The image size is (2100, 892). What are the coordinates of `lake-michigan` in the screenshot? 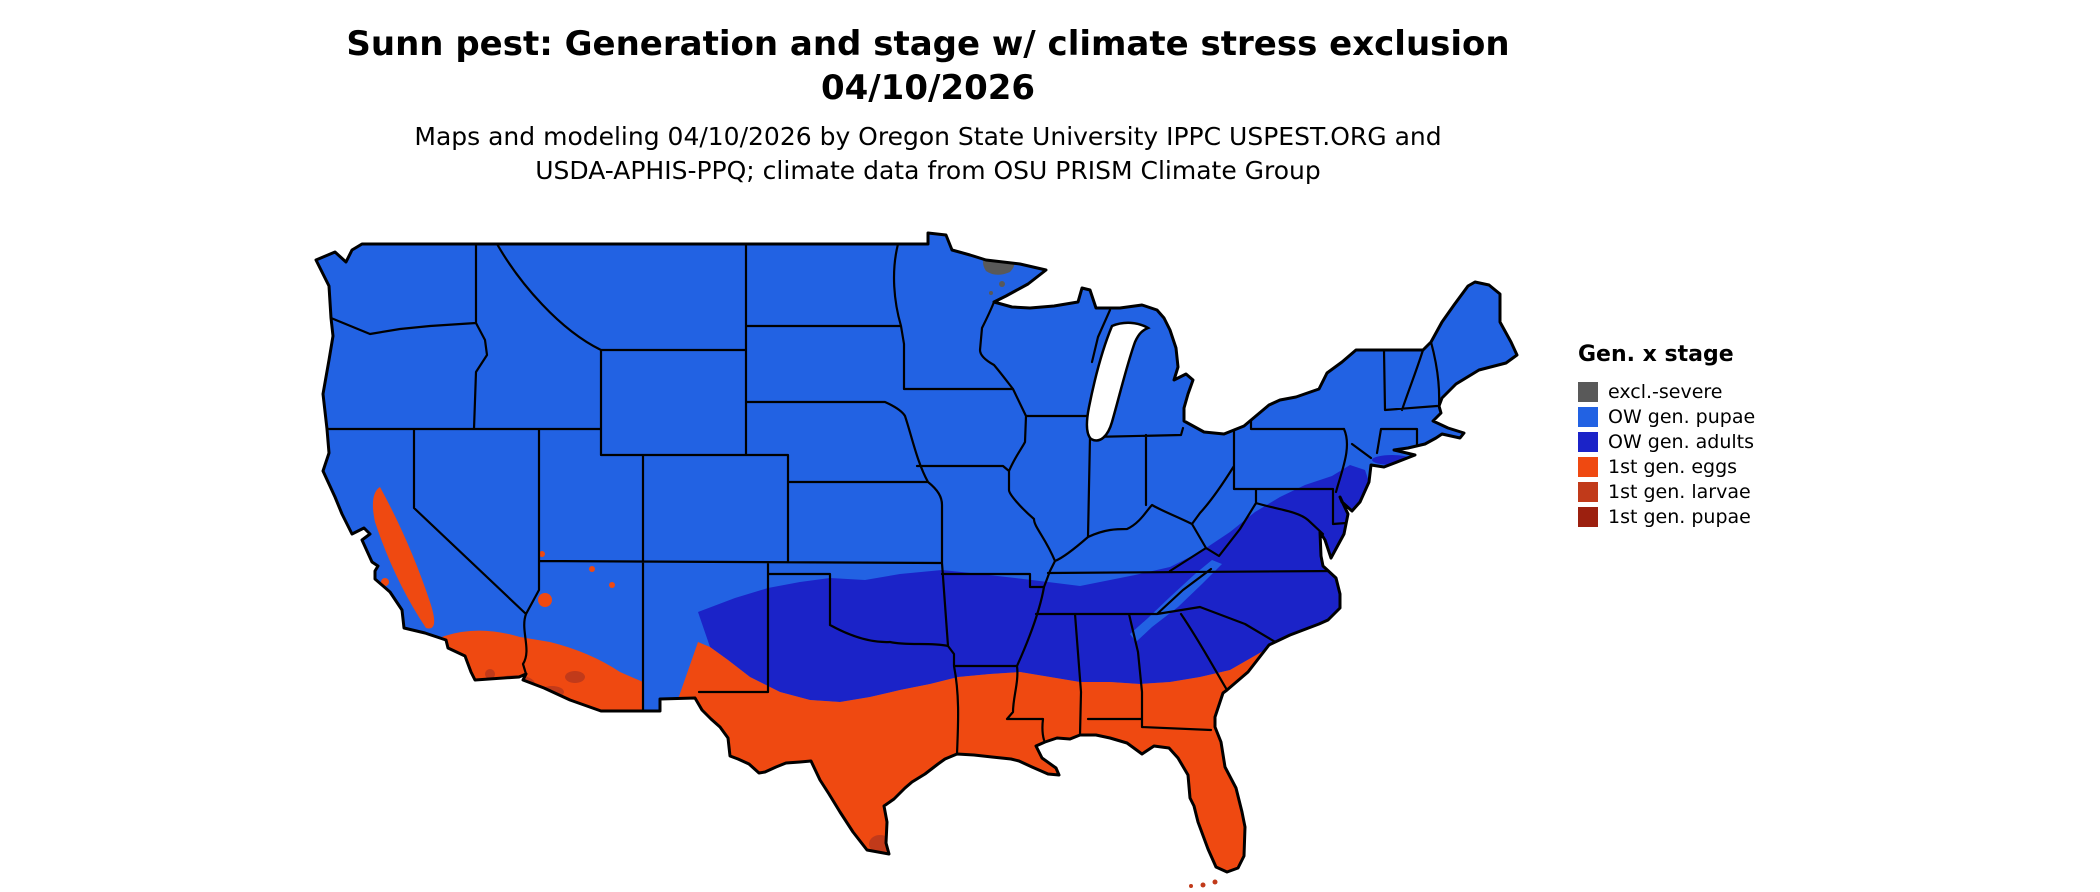 It's located at (1118, 381).